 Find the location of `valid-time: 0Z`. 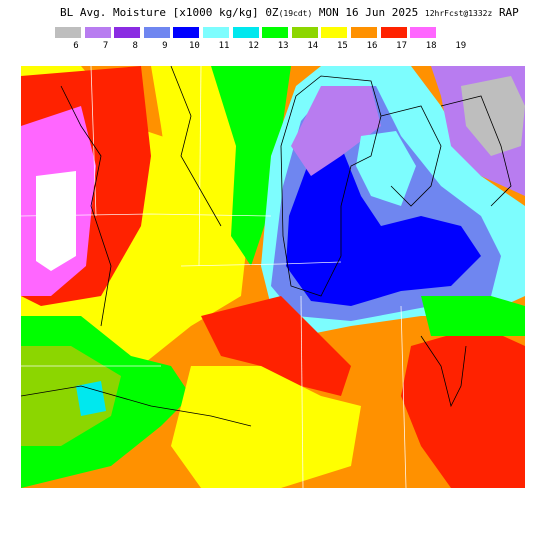

valid-time: 0Z is located at coordinates (272, 12).